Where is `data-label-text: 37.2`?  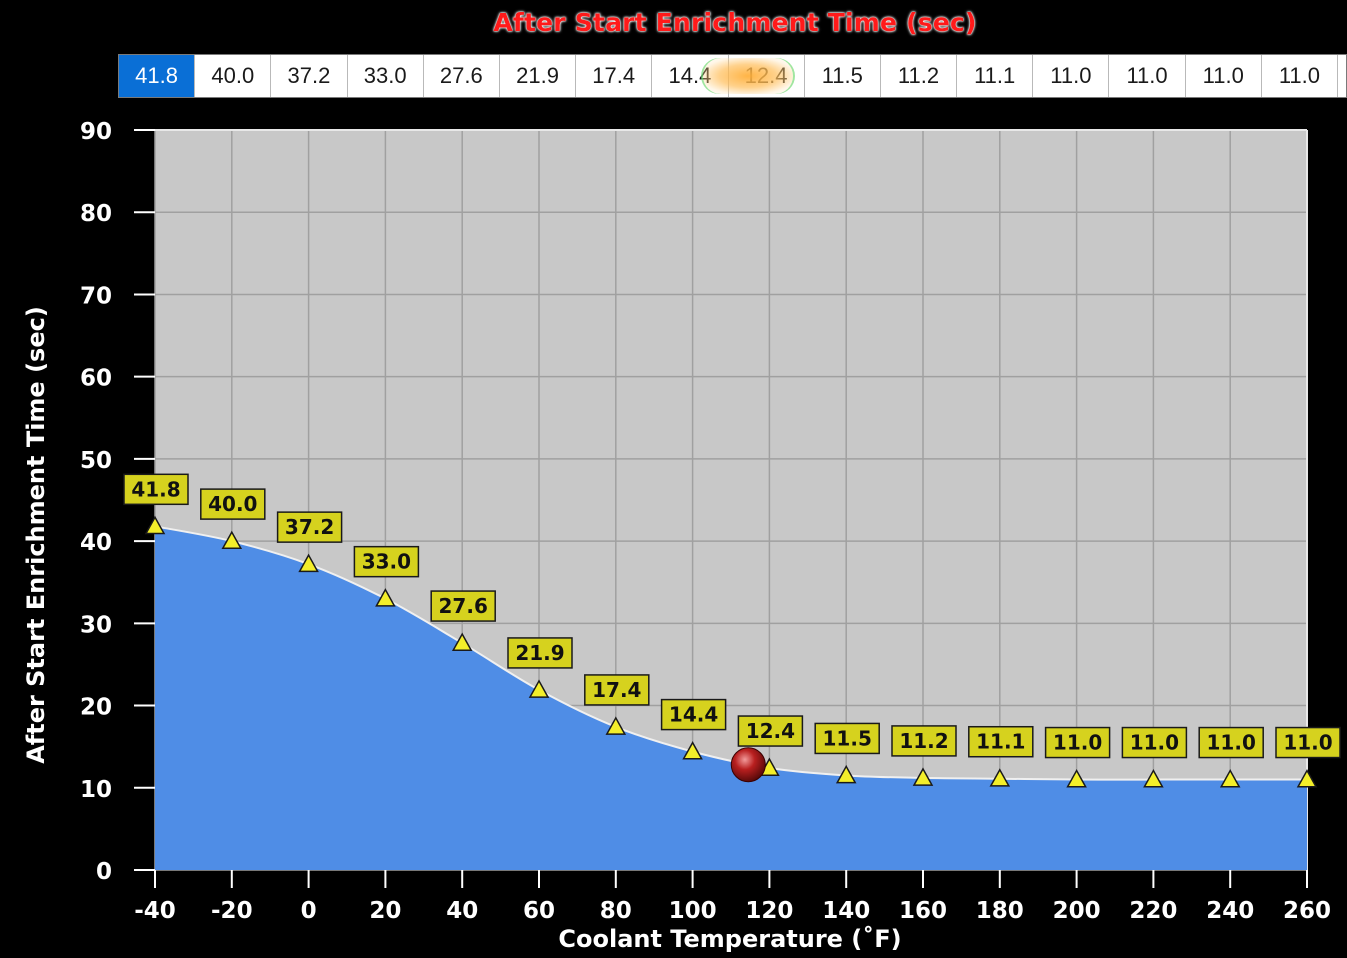 data-label-text: 37.2 is located at coordinates (309, 527).